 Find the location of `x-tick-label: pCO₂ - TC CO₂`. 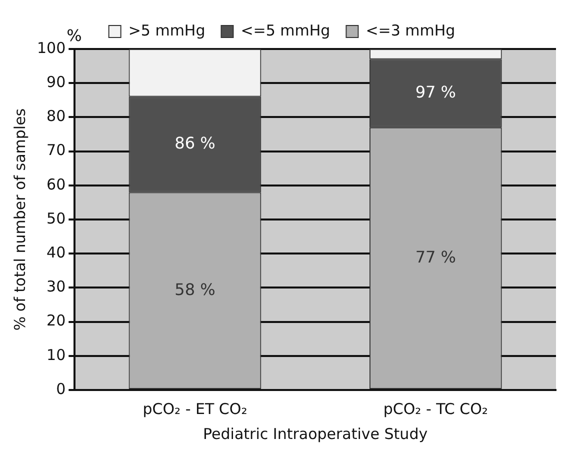

x-tick-label: pCO₂ - TC CO₂ is located at coordinates (435, 409).